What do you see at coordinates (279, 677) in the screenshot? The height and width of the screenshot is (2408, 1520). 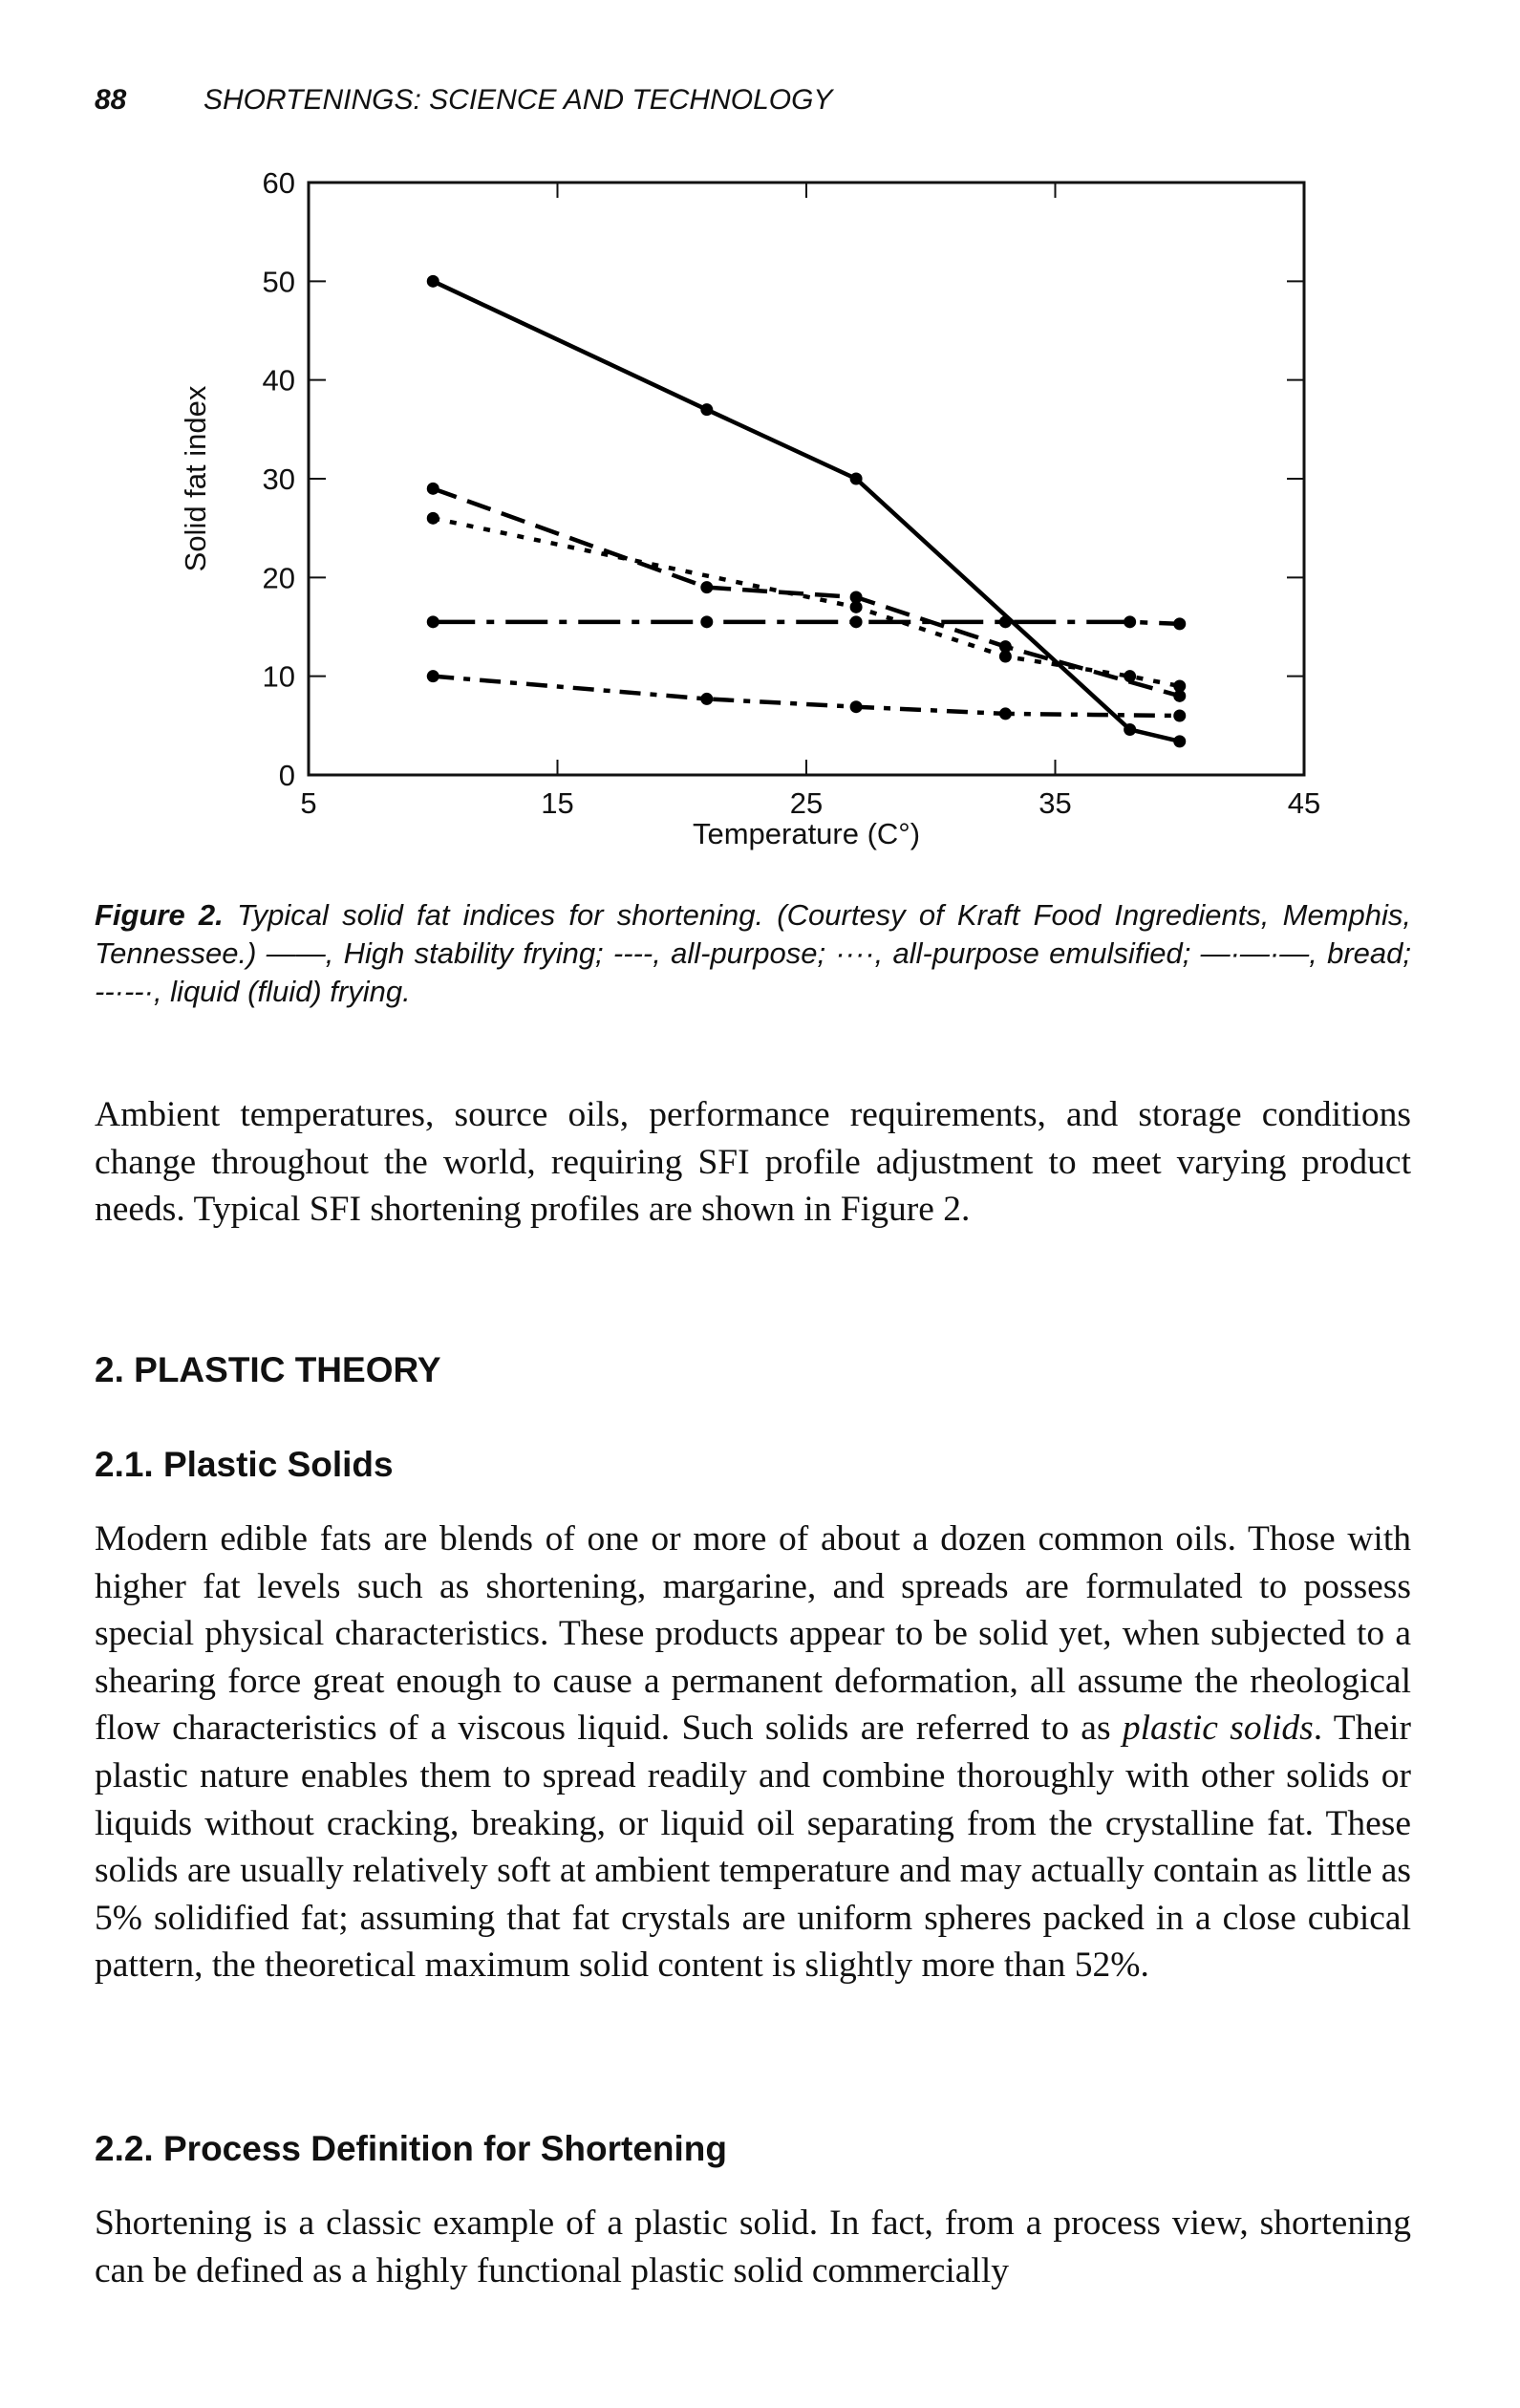 I see `y-tick-label: 10` at bounding box center [279, 677].